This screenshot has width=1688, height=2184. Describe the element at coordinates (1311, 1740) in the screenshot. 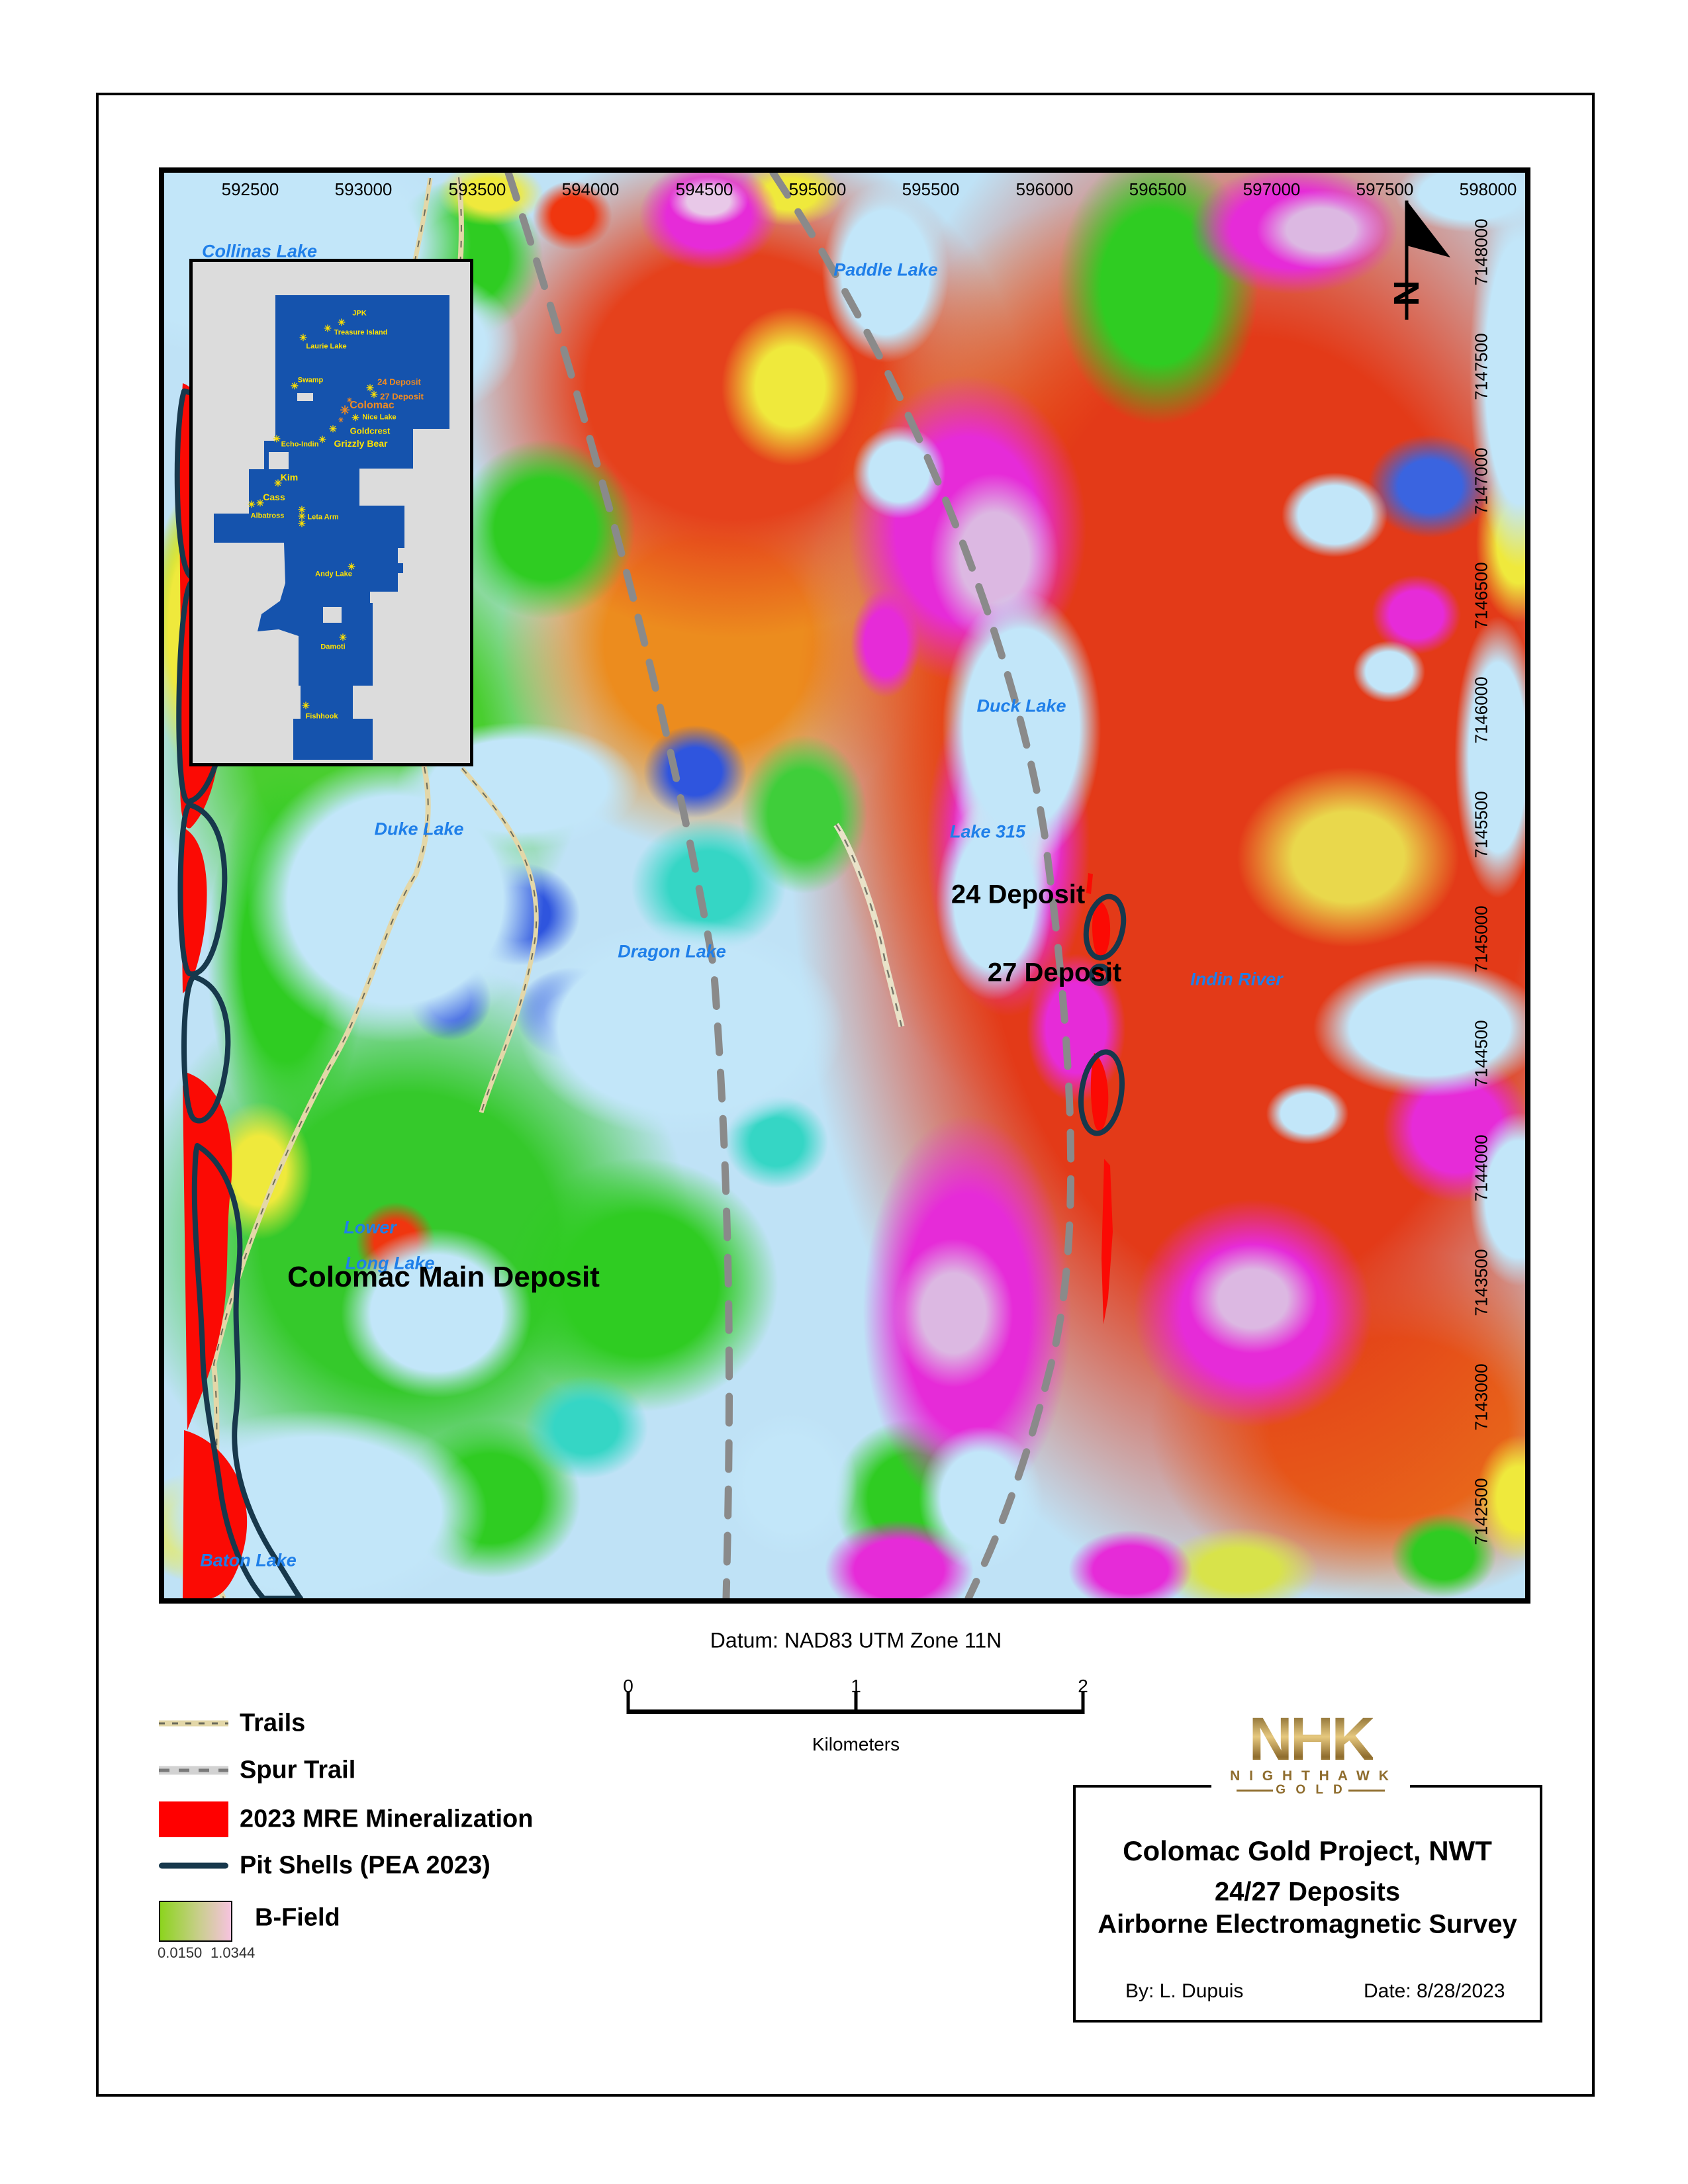

I see `nhk-logo-icon: NHK` at that location.